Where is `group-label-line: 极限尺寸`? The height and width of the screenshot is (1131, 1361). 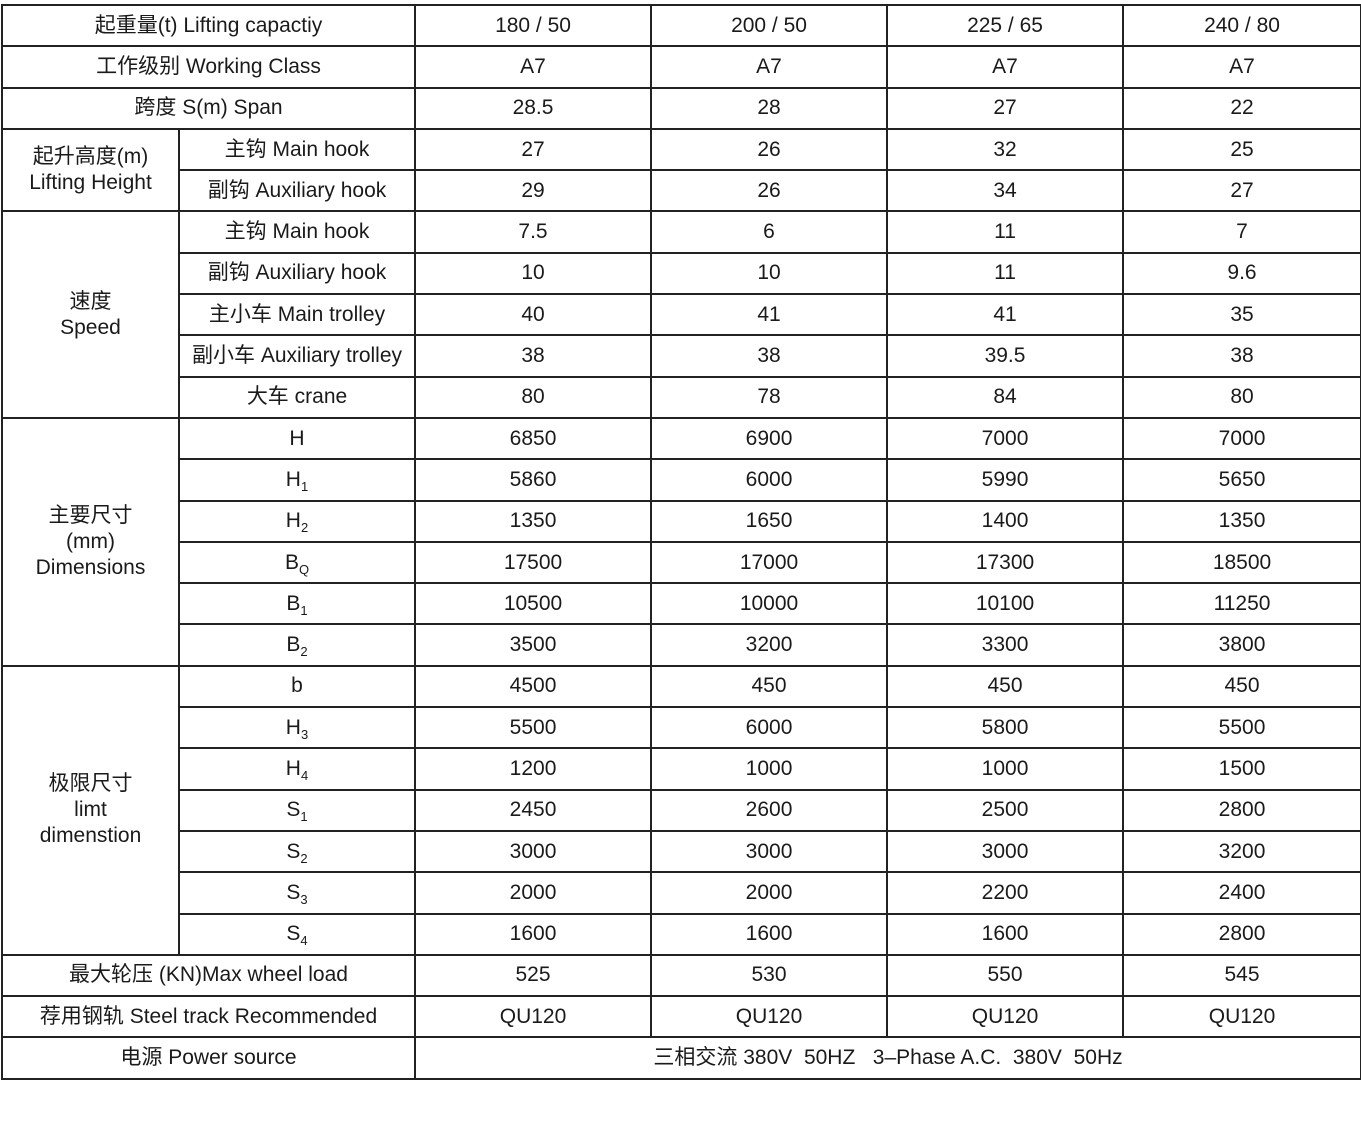
group-label-line: 极限尺寸 is located at coordinates (90, 784).